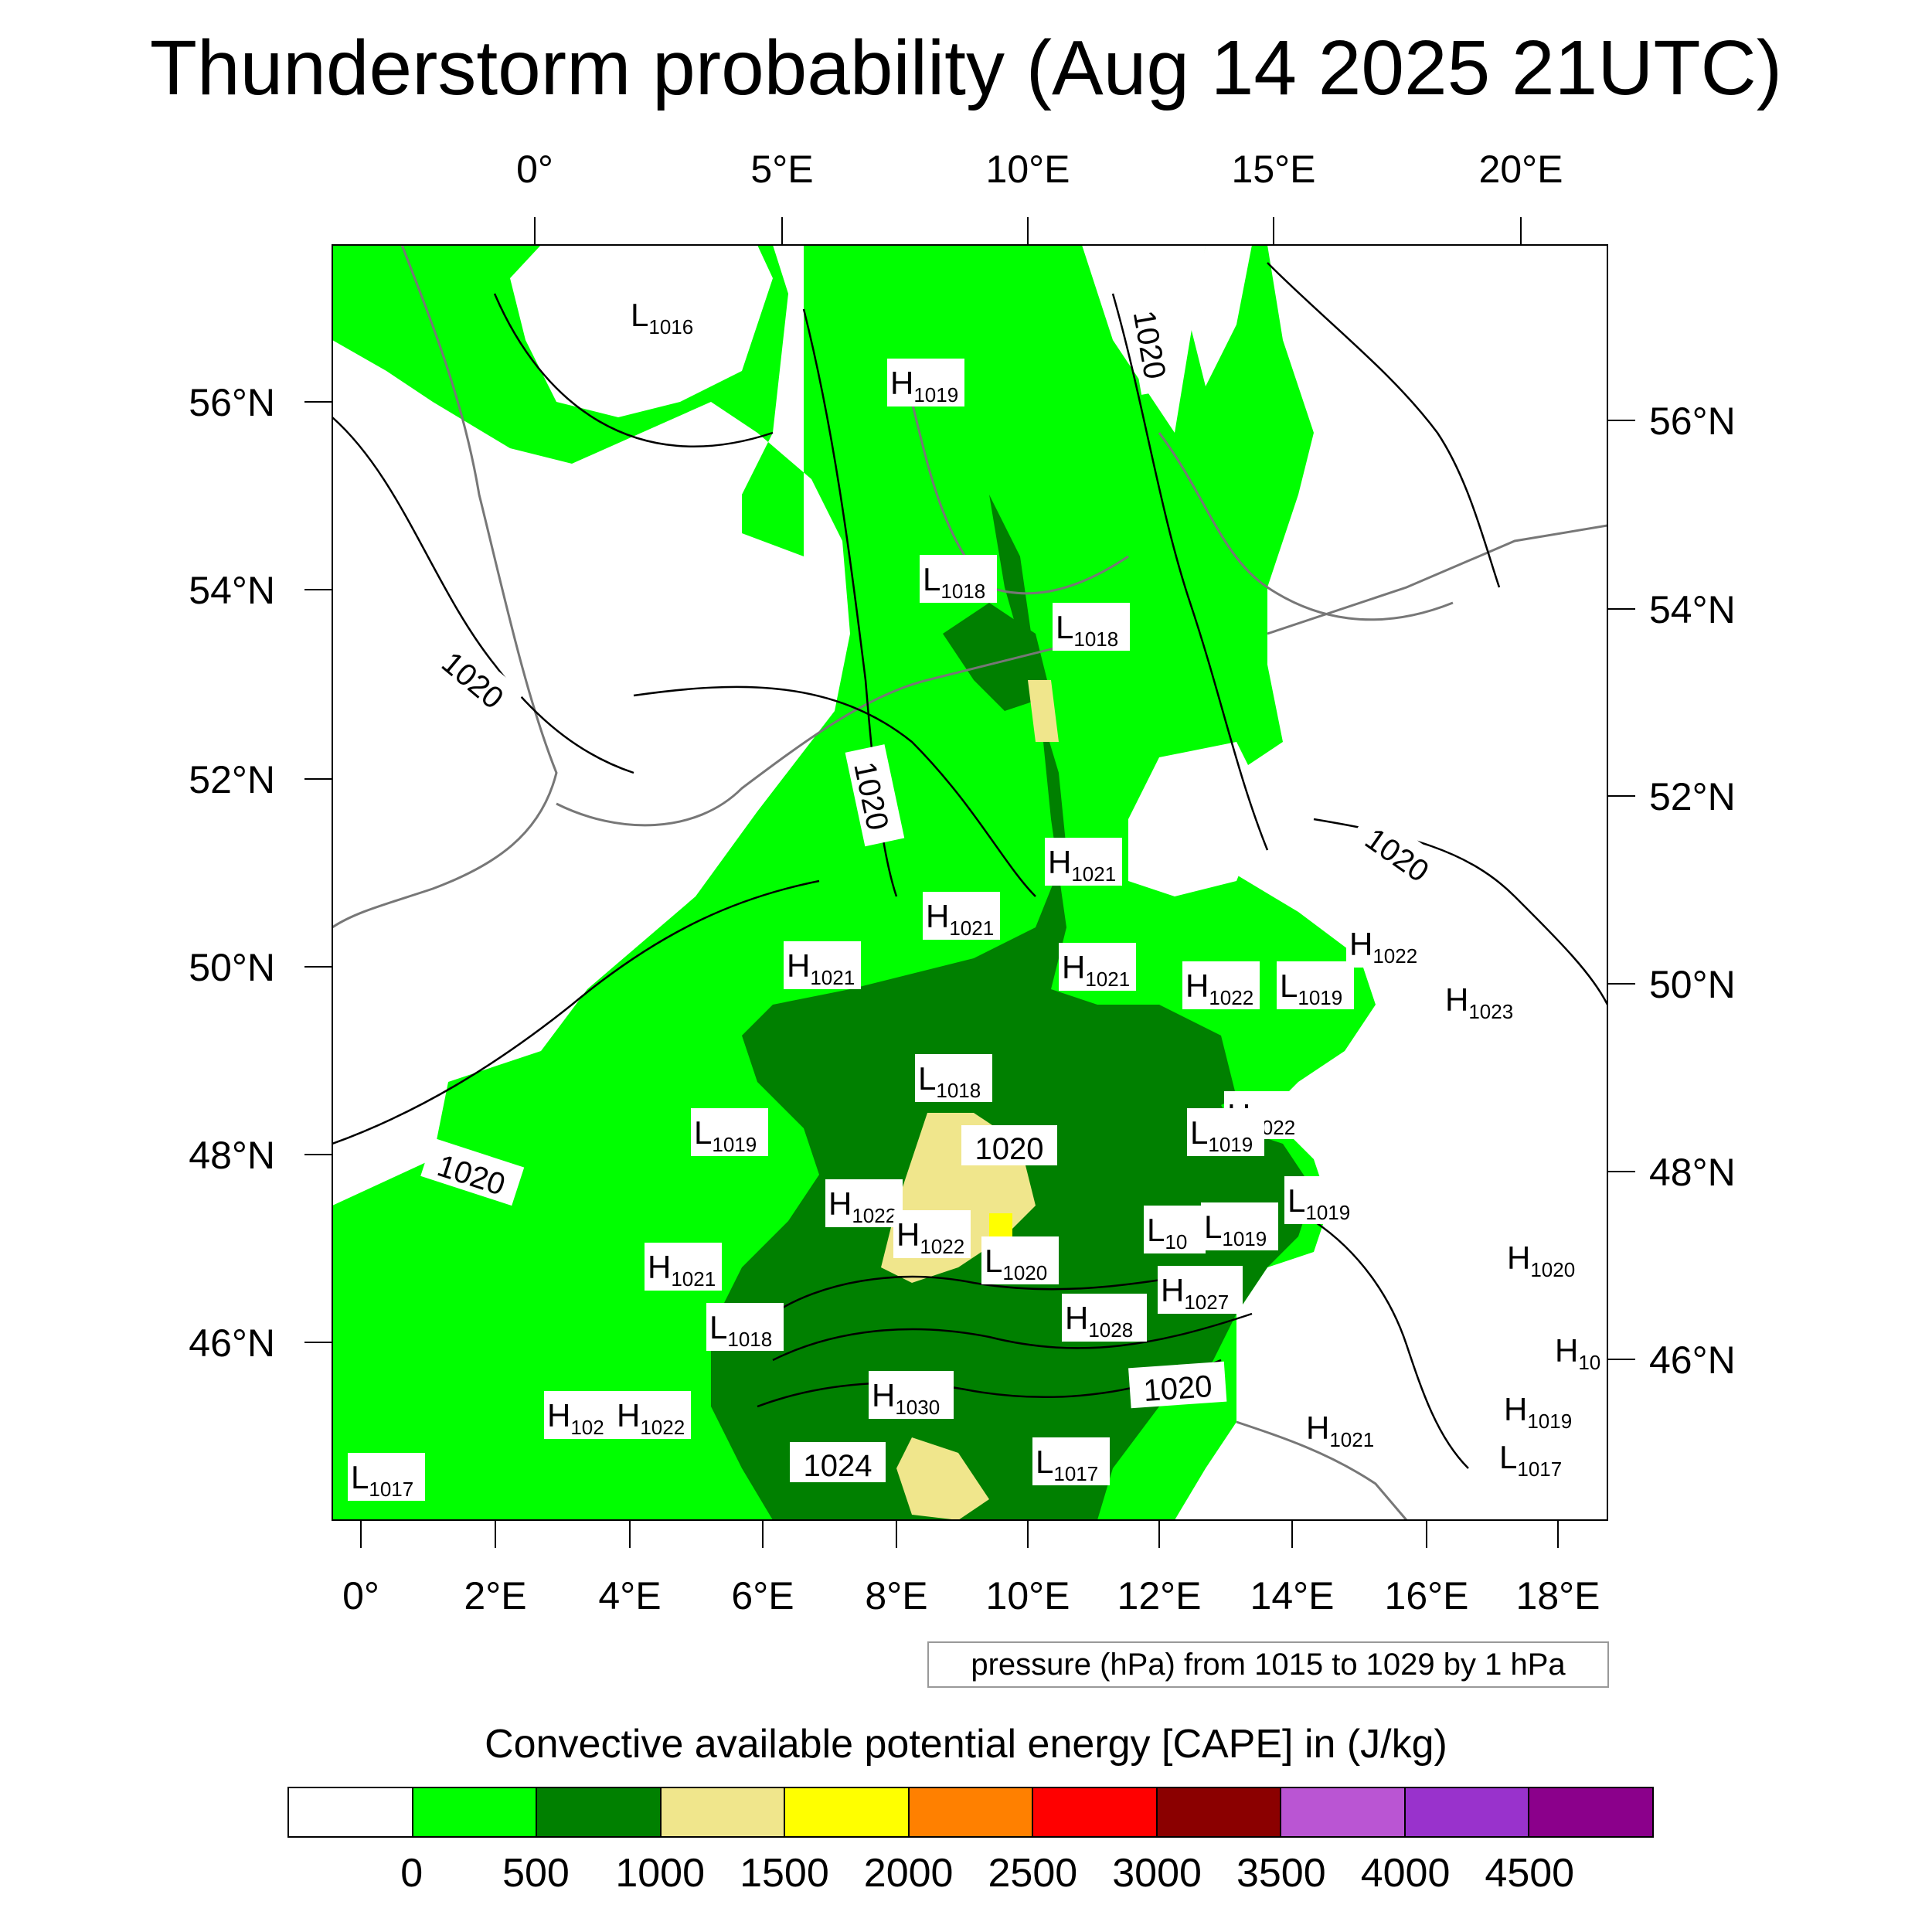 This screenshot has height=1932, width=1932. Describe the element at coordinates (232, 403) in the screenshot. I see `left-lat-label: 56°N` at that location.